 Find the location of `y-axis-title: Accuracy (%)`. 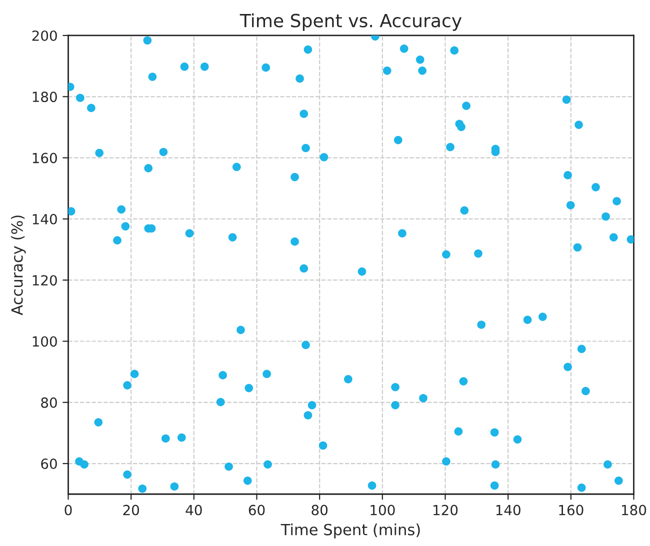

y-axis-title: Accuracy (%) is located at coordinates (18, 266).